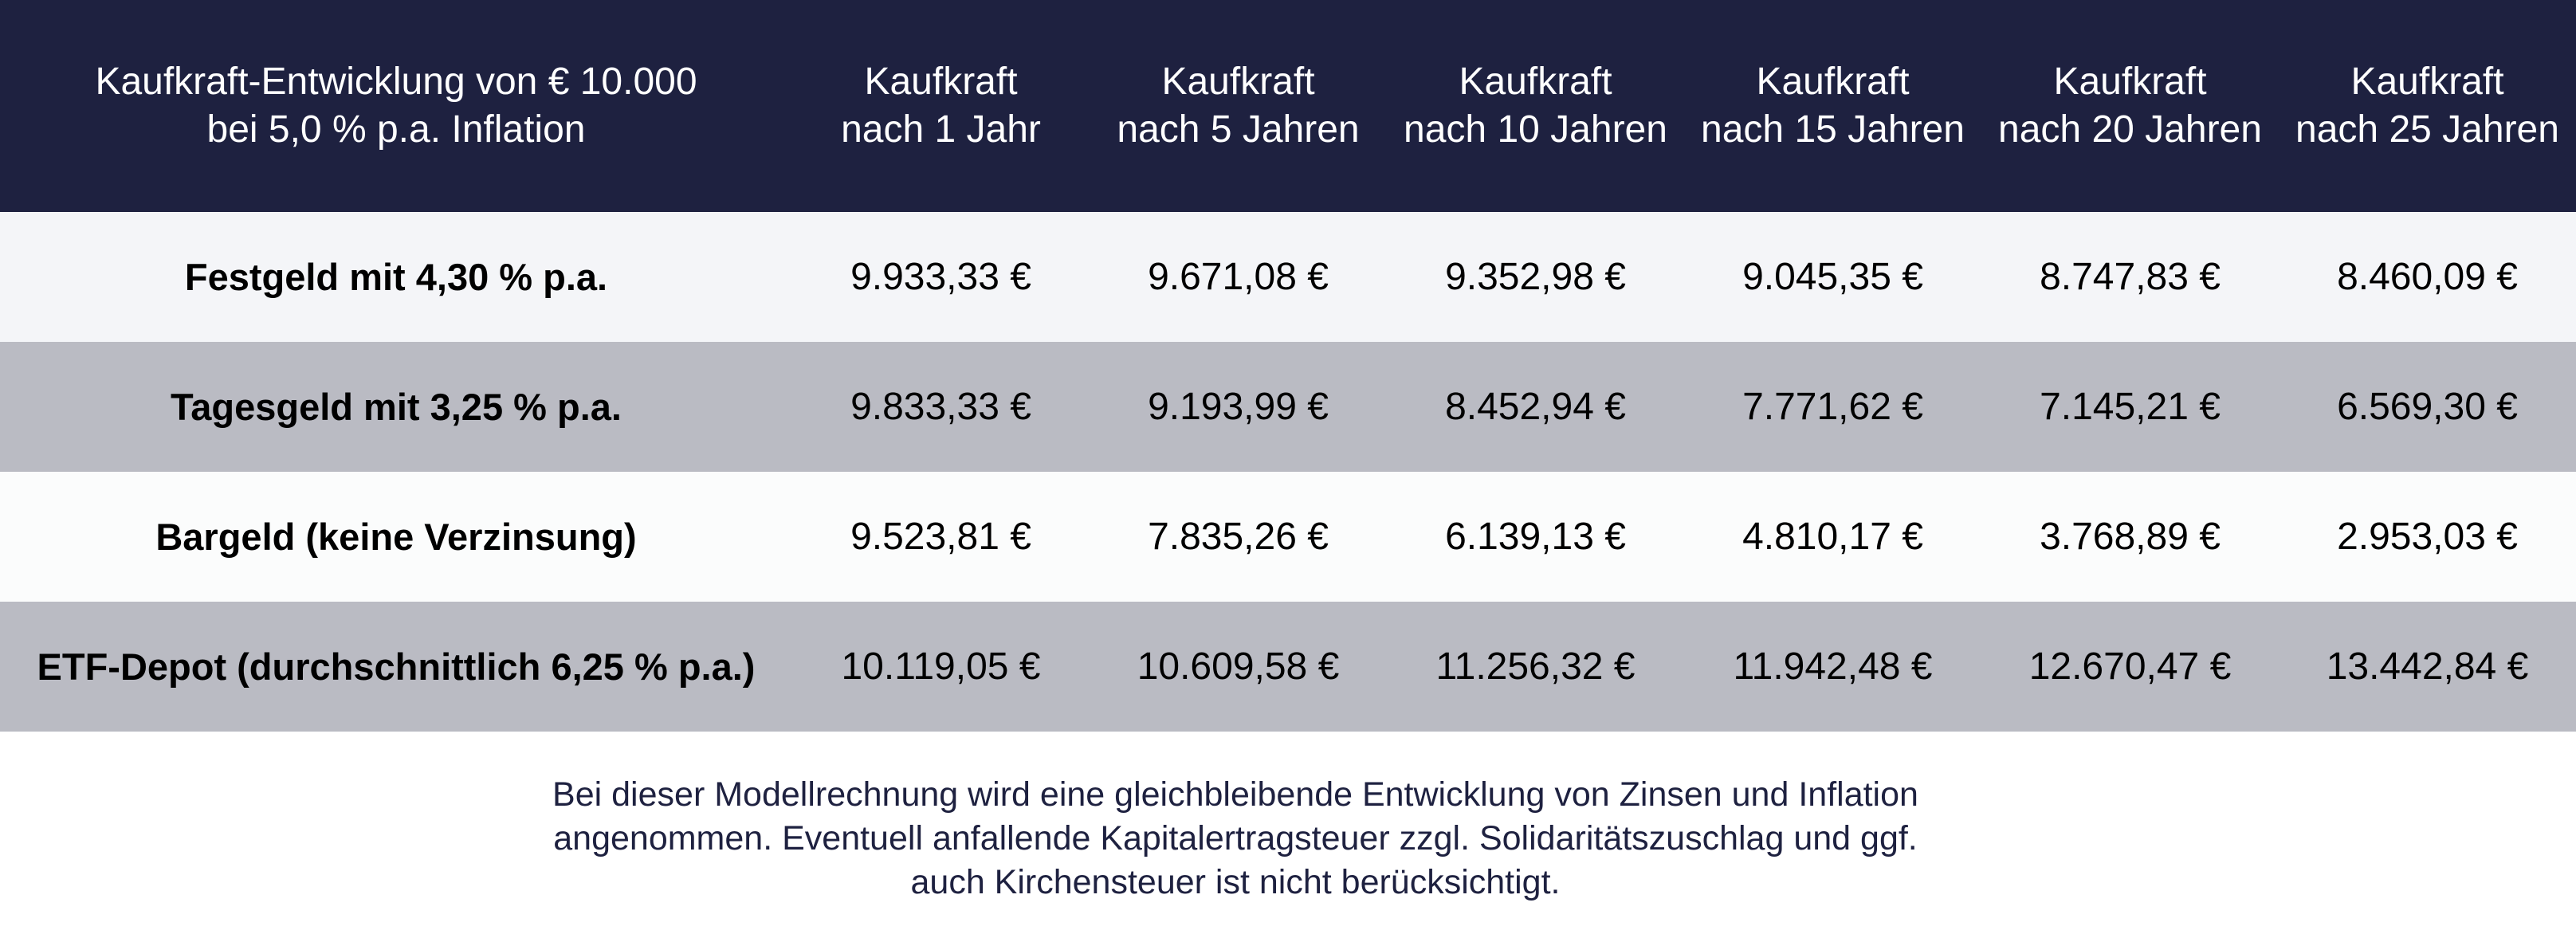 This screenshot has height=930, width=2576. Describe the element at coordinates (941, 667) in the screenshot. I see `value-cell: 10.119,05 €` at that location.